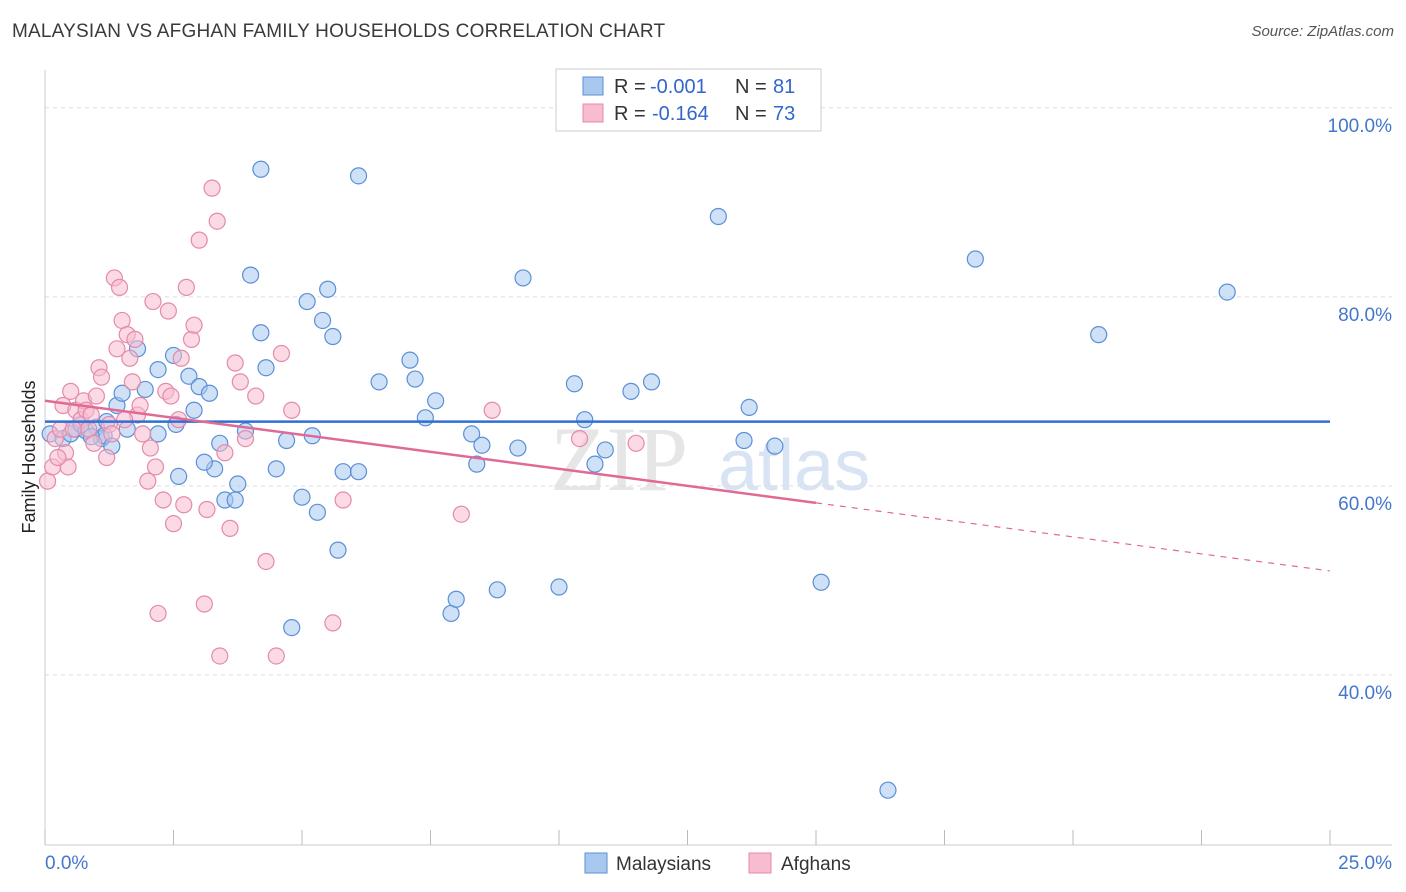 Image resolution: width=1406 pixels, height=892 pixels. Describe the element at coordinates (430, 452) in the screenshot. I see `trendline-afghans` at that location.